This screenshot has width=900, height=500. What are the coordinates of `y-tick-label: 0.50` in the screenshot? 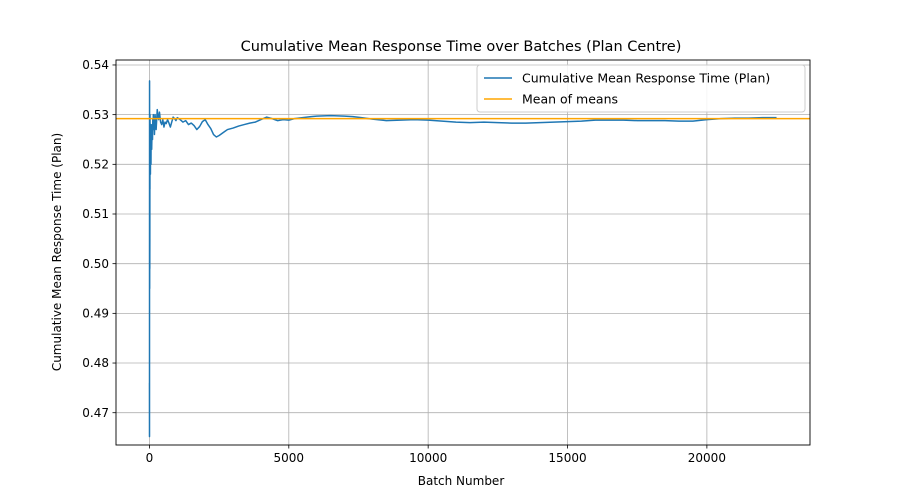 It's located at (95, 264).